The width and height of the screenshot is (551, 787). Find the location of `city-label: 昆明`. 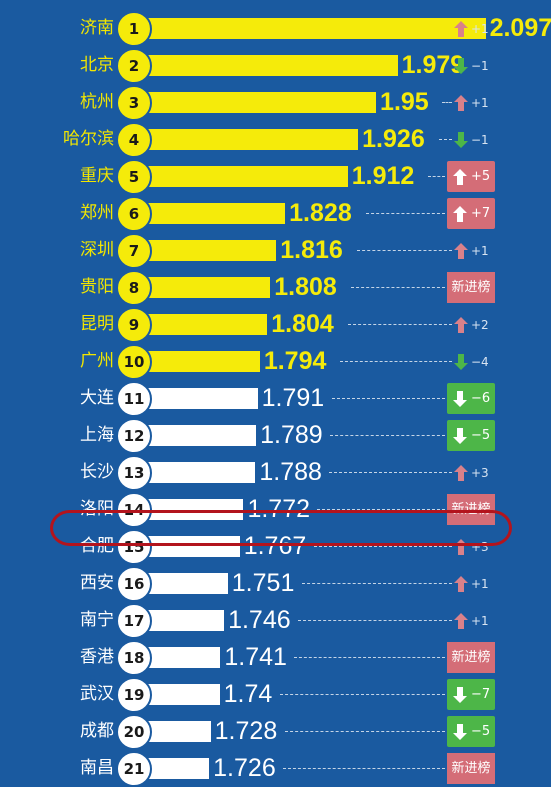

city-label: 昆明 is located at coordinates (97, 324).